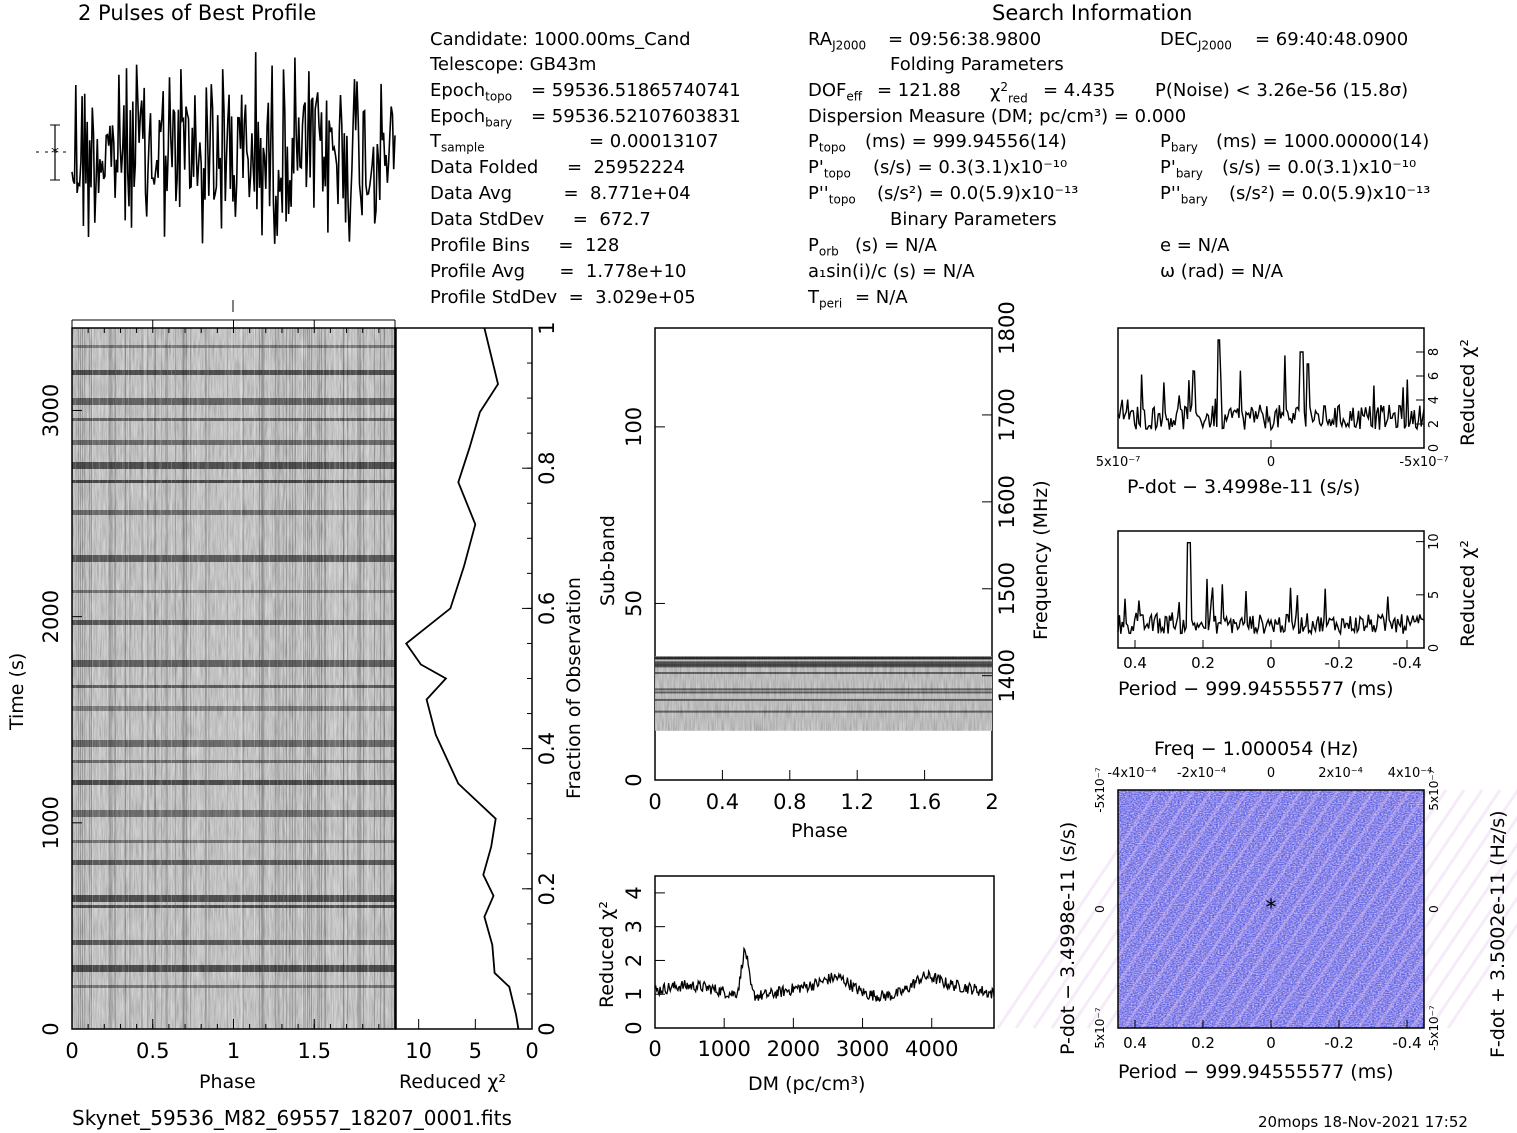  I want to click on epoch-topo-value: = 59536.51865740741, so click(636, 90).